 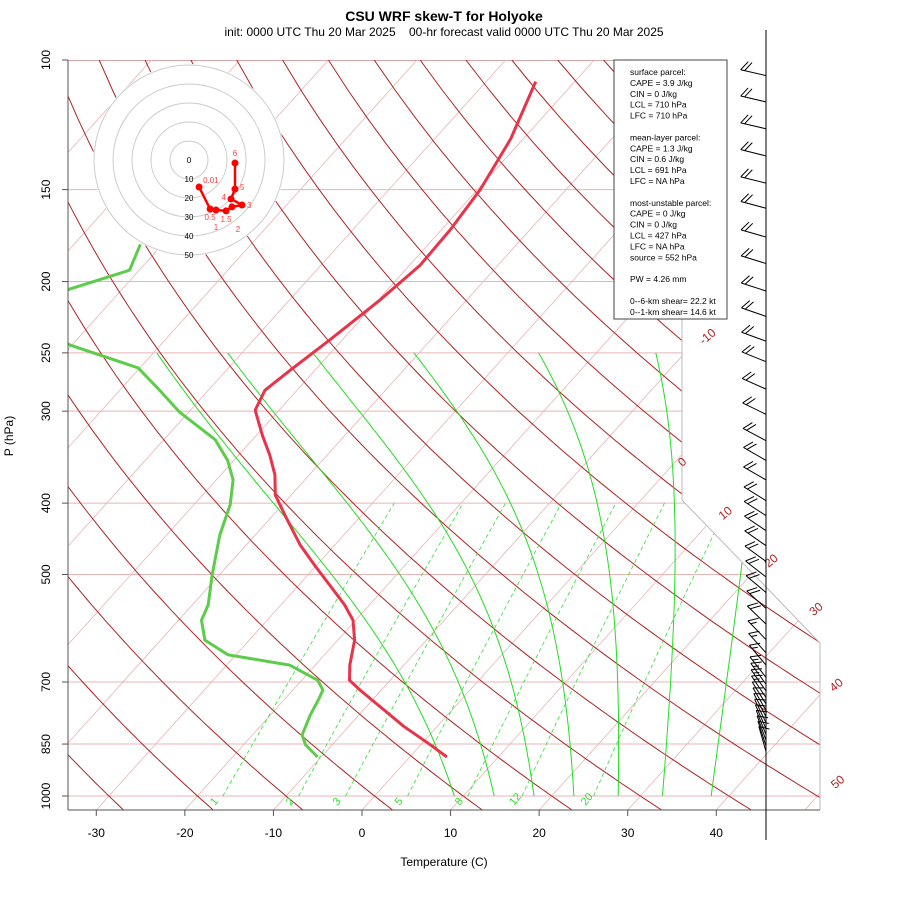 I want to click on isotherm-label: 40, so click(x=836, y=685).